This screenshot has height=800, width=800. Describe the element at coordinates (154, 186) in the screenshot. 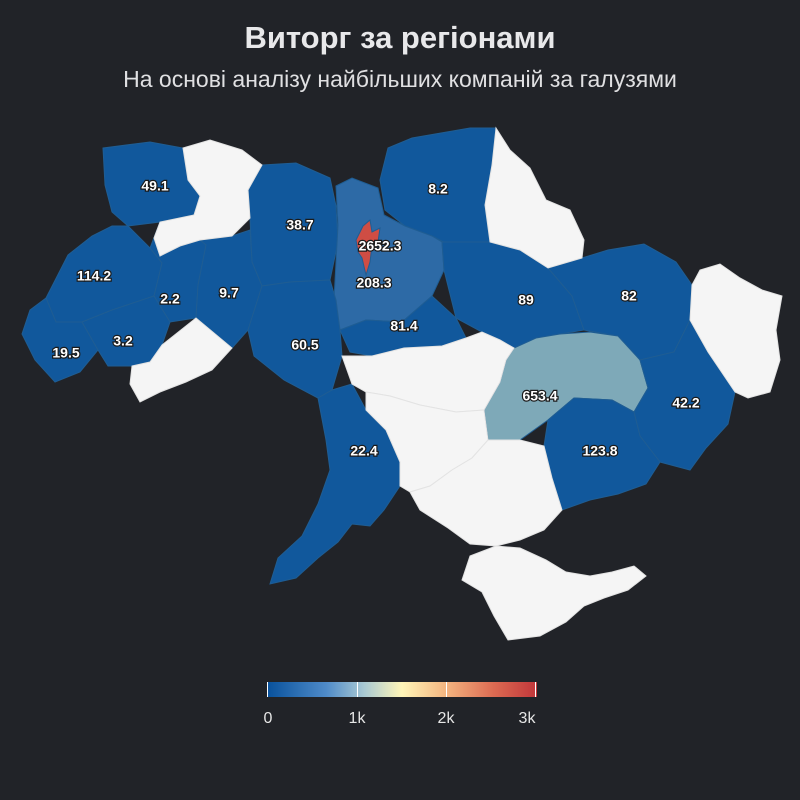

I see `value-label-volyn: 49.1` at that location.